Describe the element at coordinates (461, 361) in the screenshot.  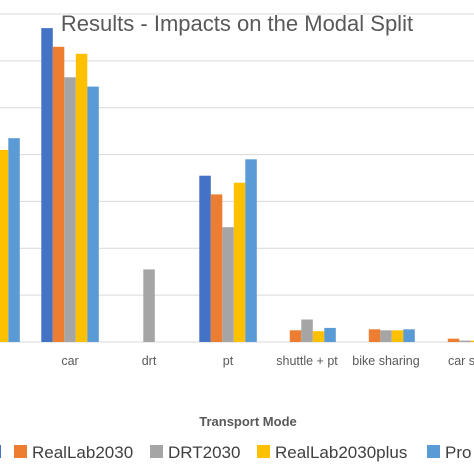
I see `x-tick-label: car sh` at that location.